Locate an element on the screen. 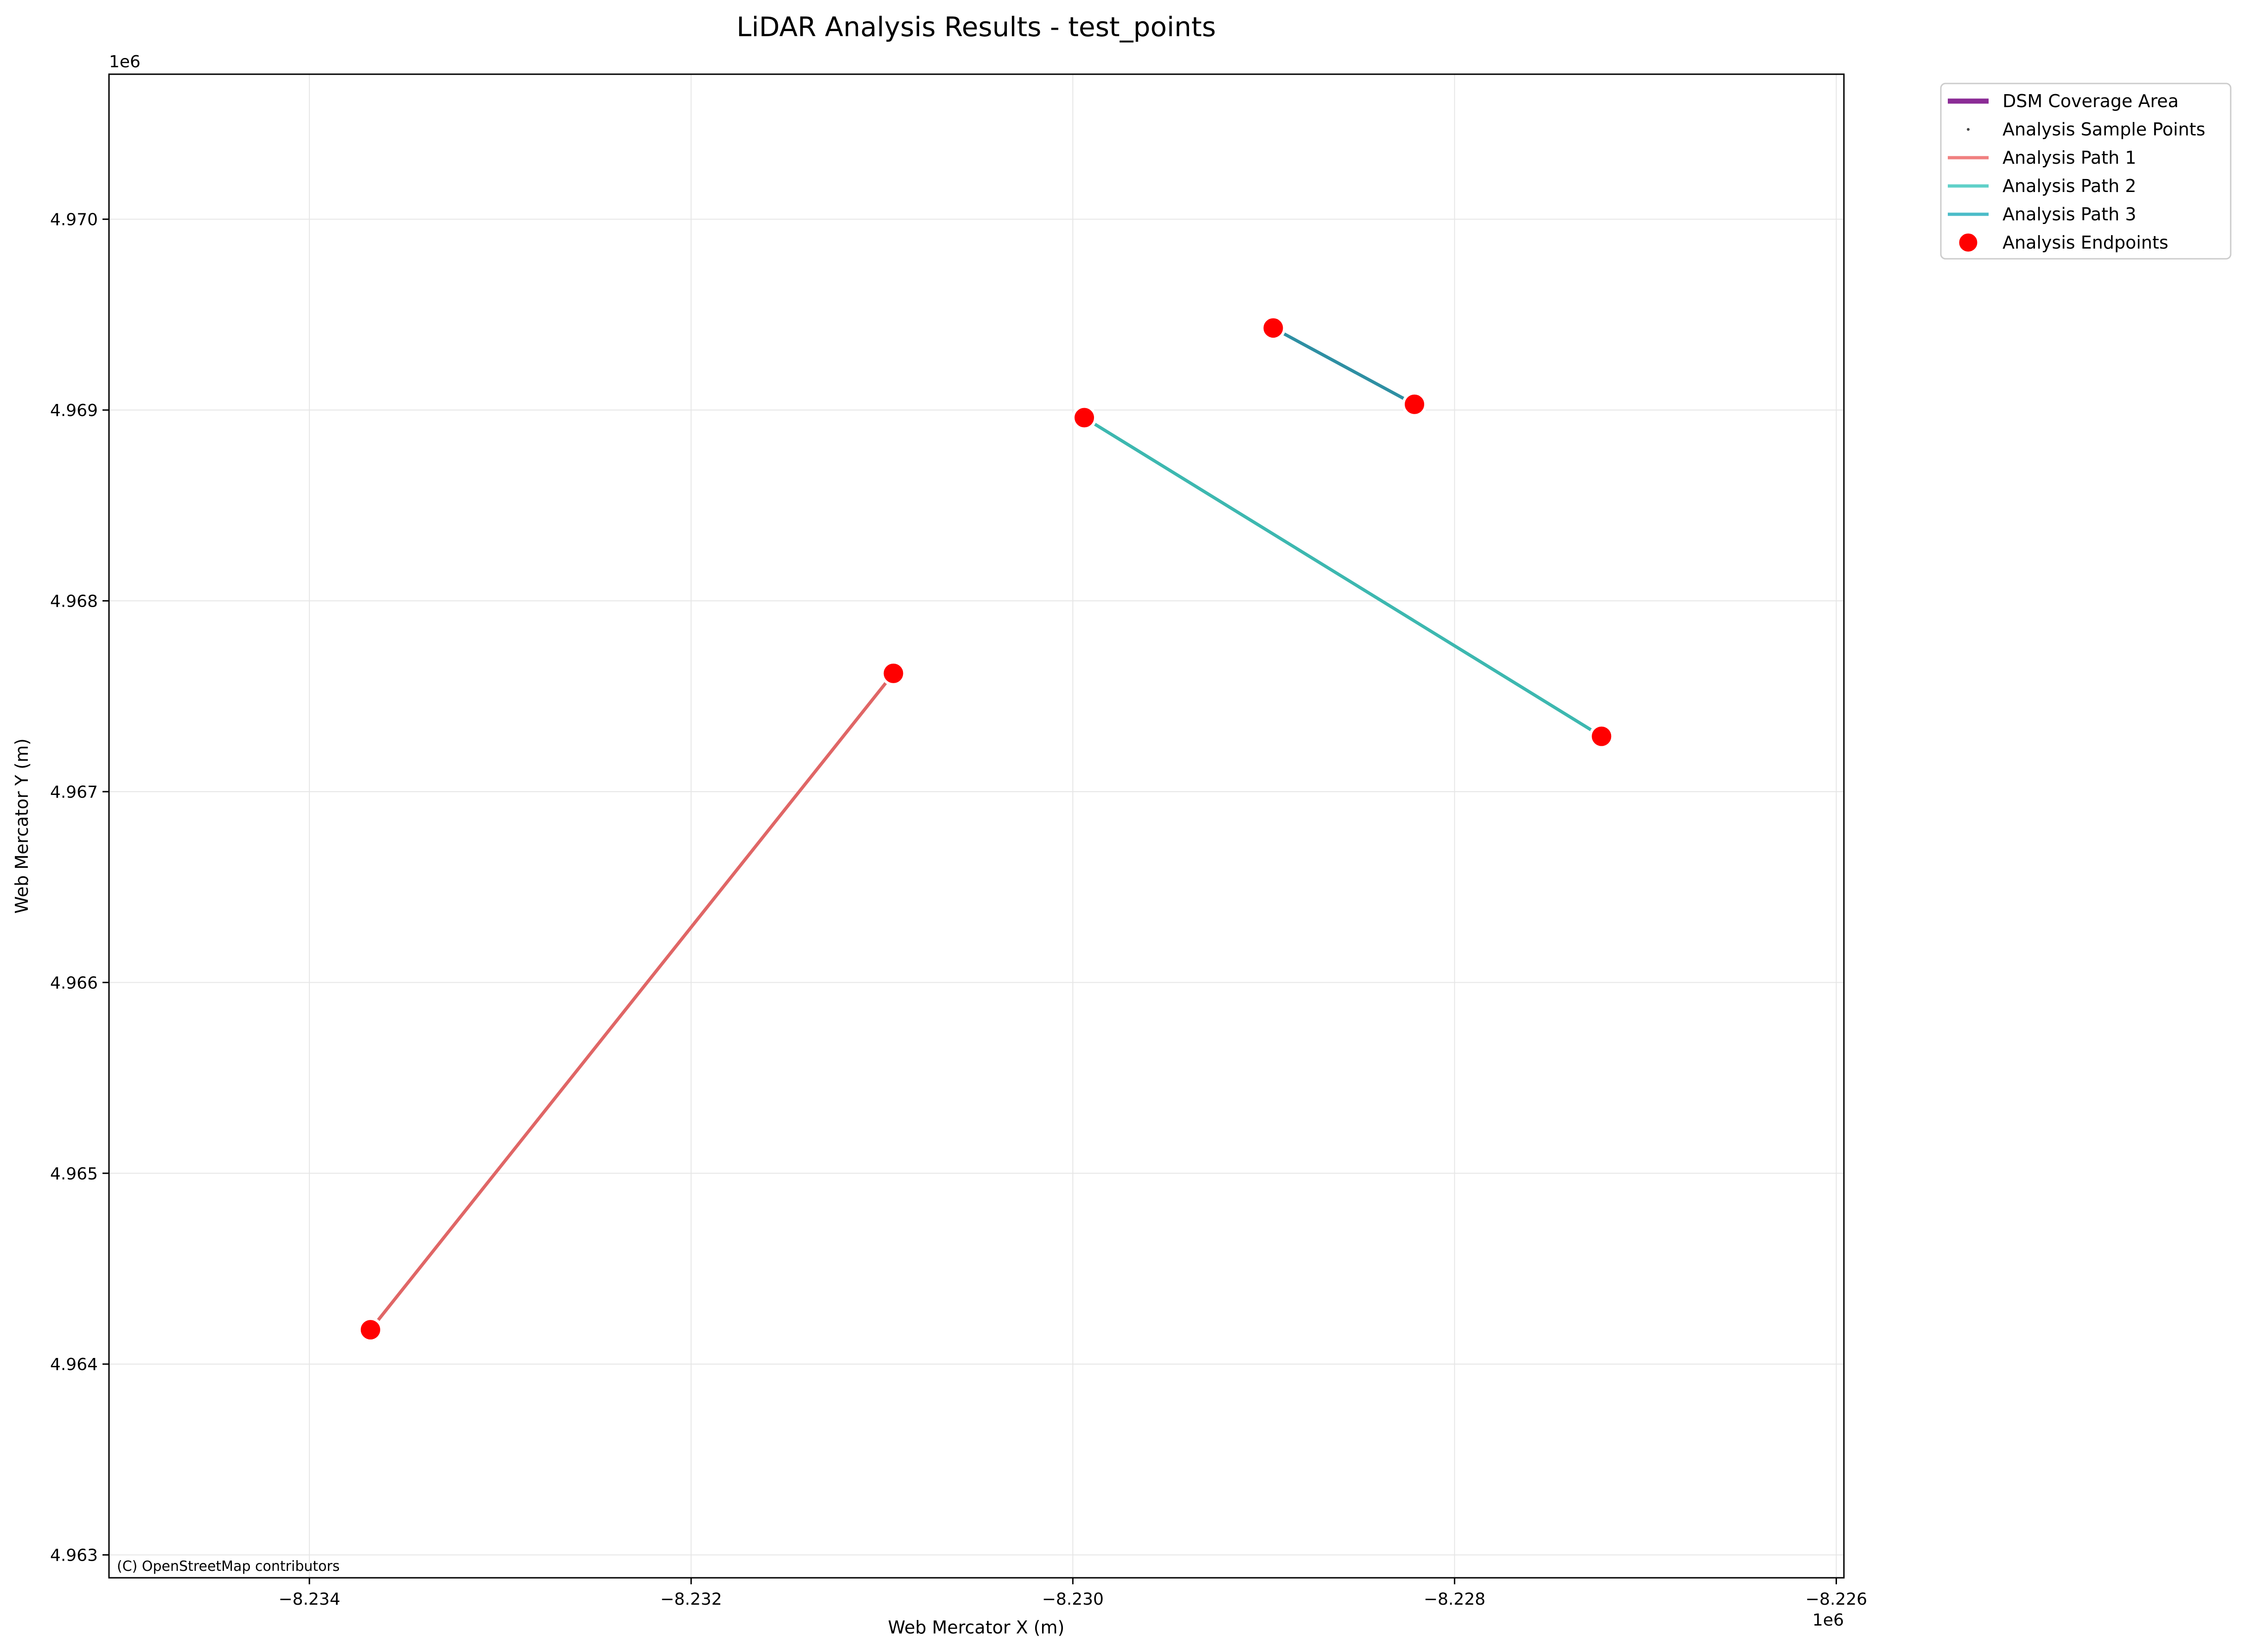 The width and height of the screenshot is (2246, 1652). legend-label: Analysis Path 1 is located at coordinates (2069, 157).